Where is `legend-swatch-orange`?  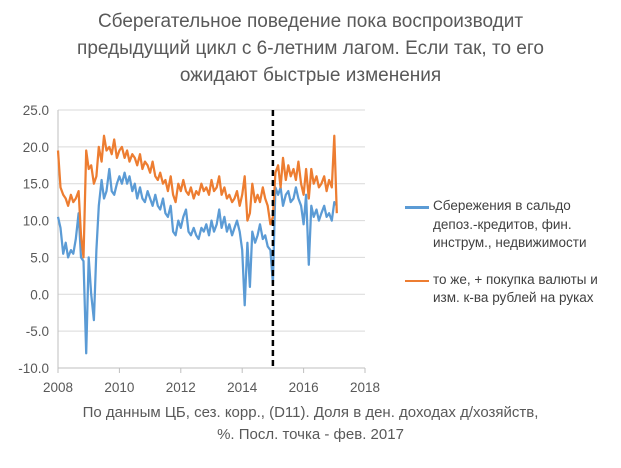 legend-swatch-orange is located at coordinates (417, 280).